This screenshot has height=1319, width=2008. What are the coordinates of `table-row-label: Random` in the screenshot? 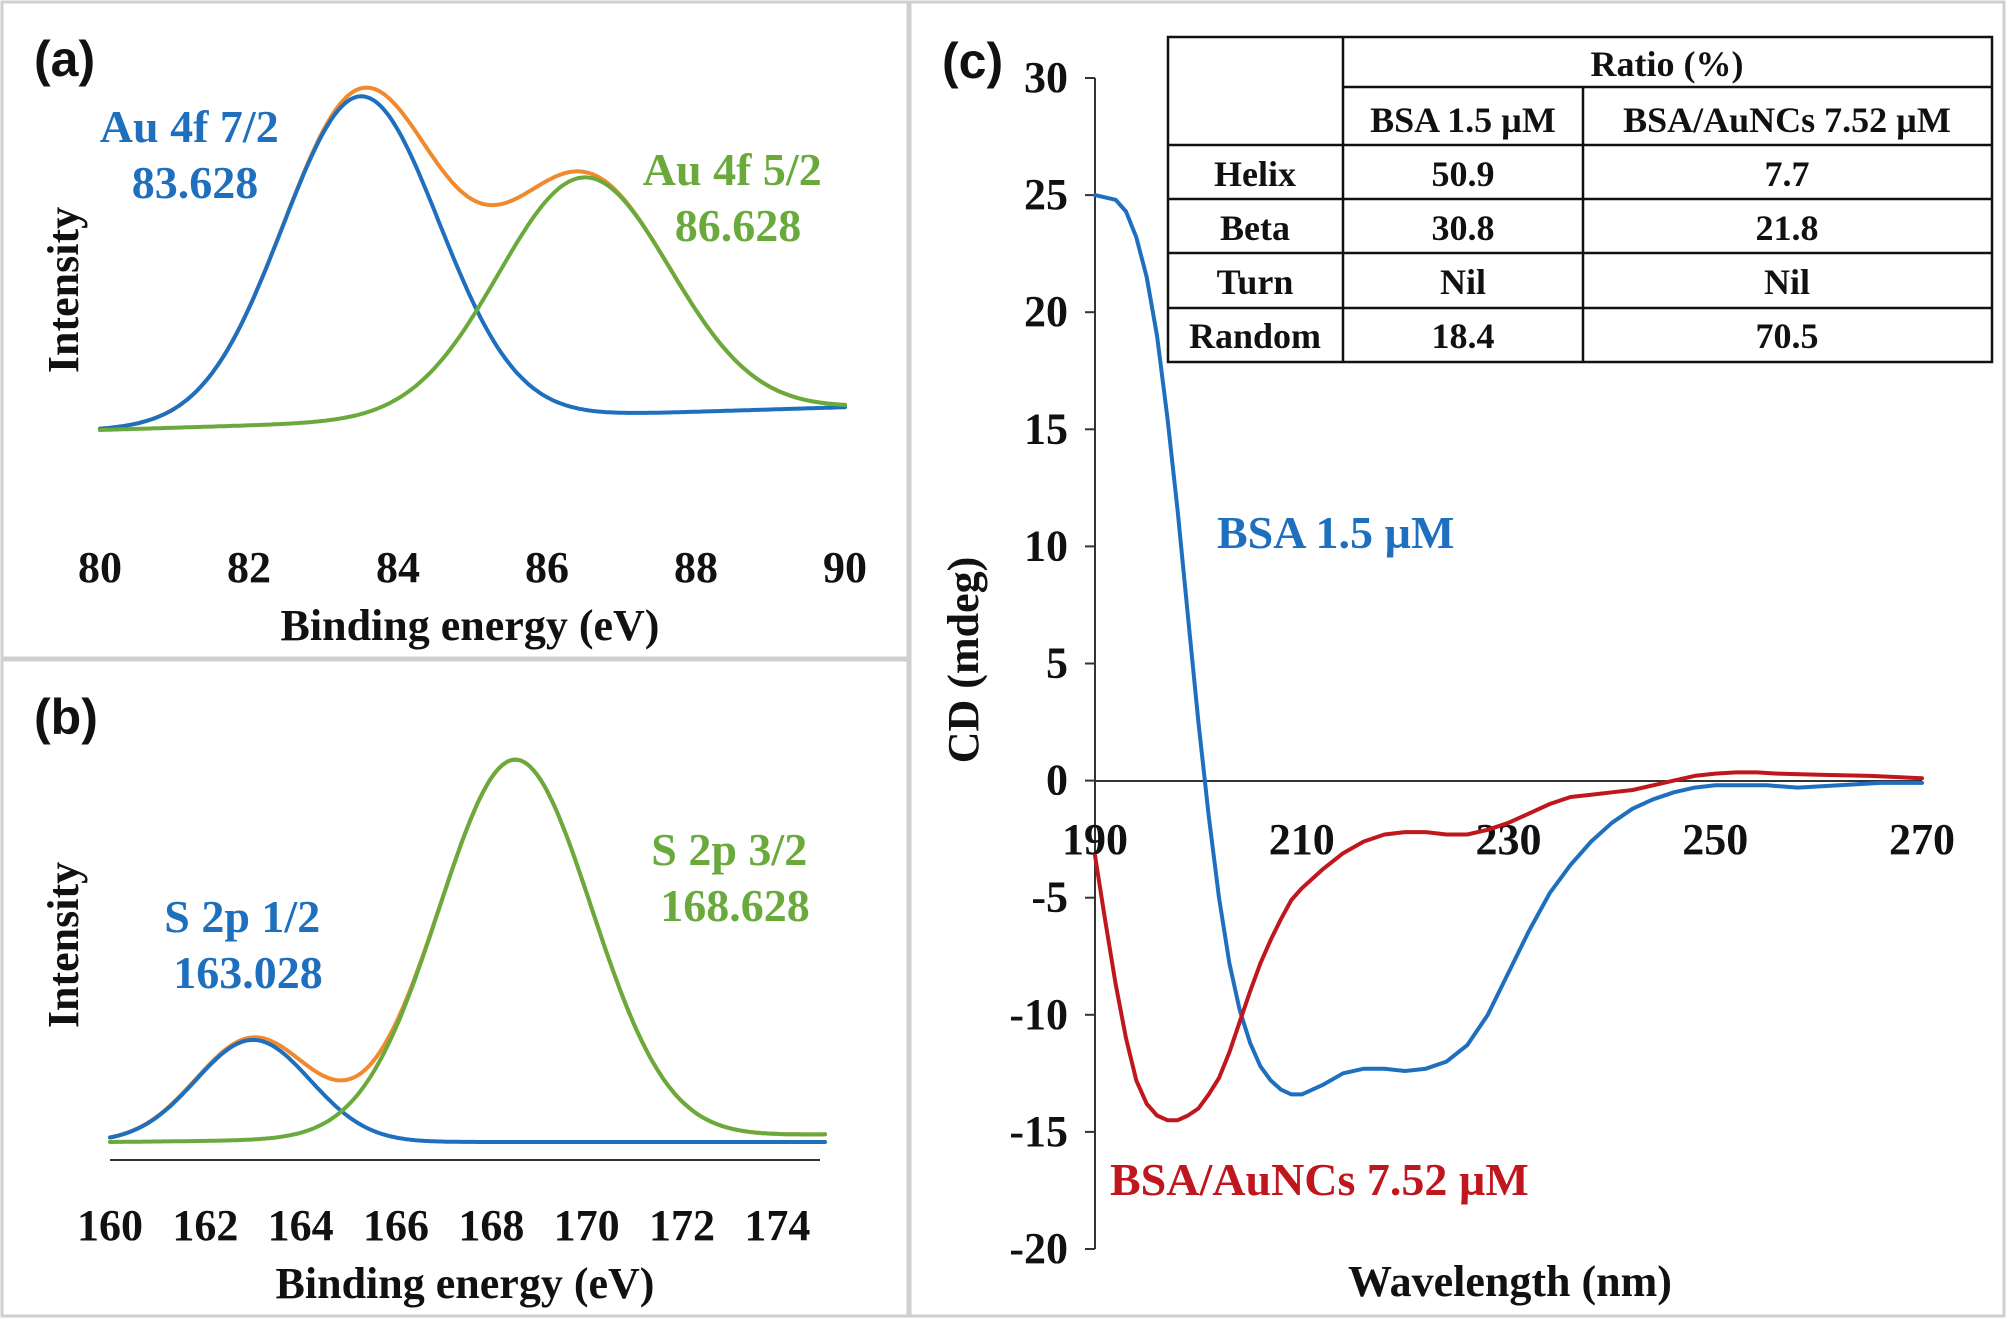 It's located at (1255, 336).